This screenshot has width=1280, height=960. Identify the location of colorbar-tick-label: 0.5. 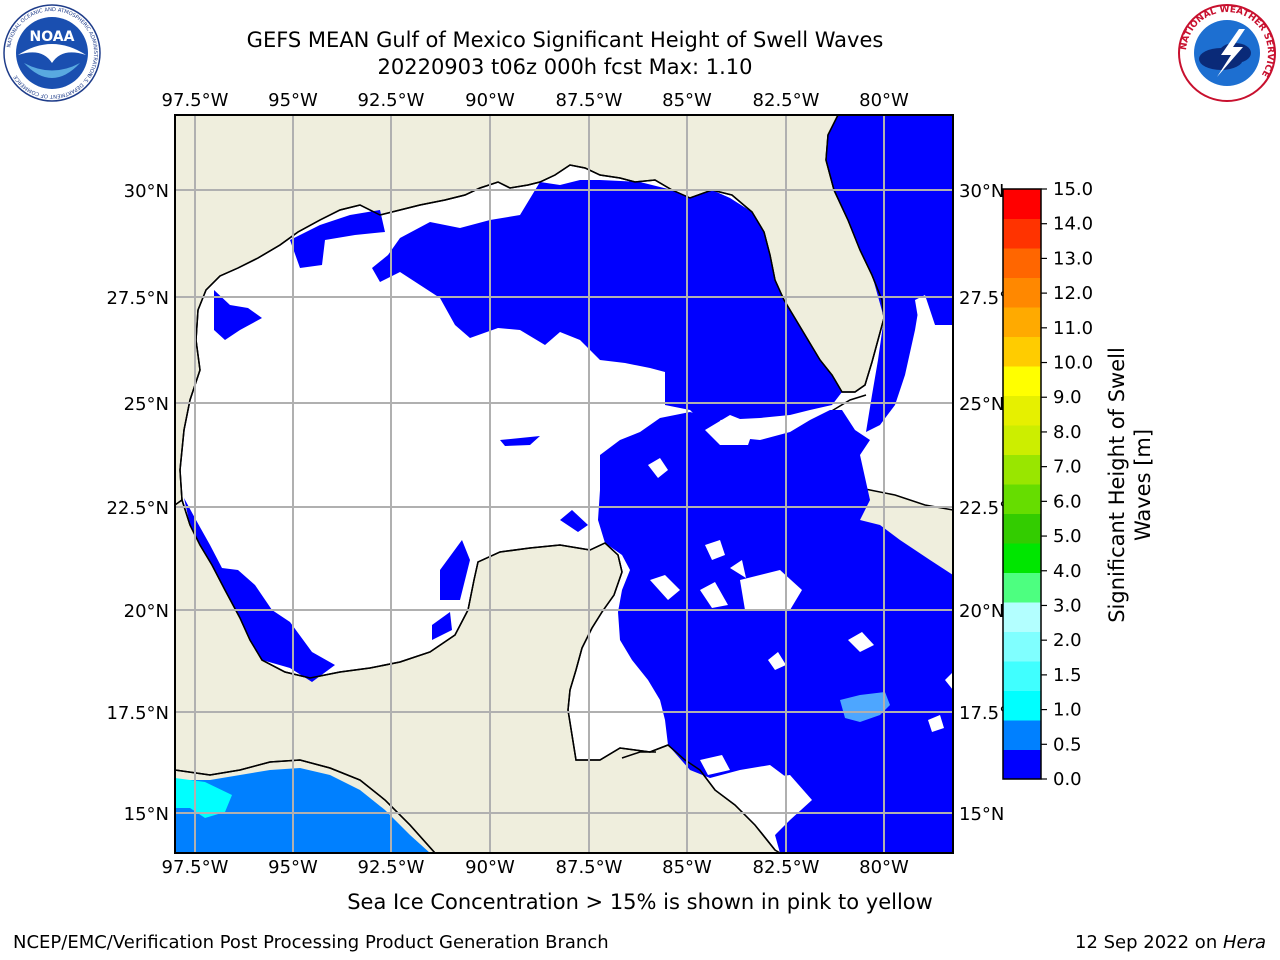
(1067, 744).